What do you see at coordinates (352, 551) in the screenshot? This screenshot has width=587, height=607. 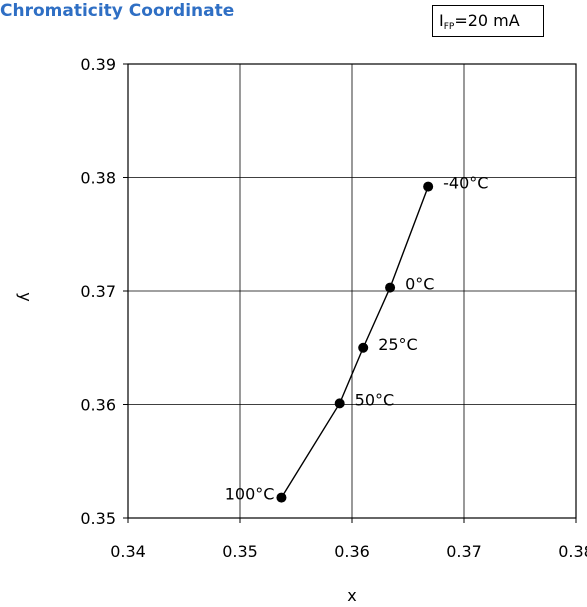 I see `x-tick-label: 0.36` at bounding box center [352, 551].